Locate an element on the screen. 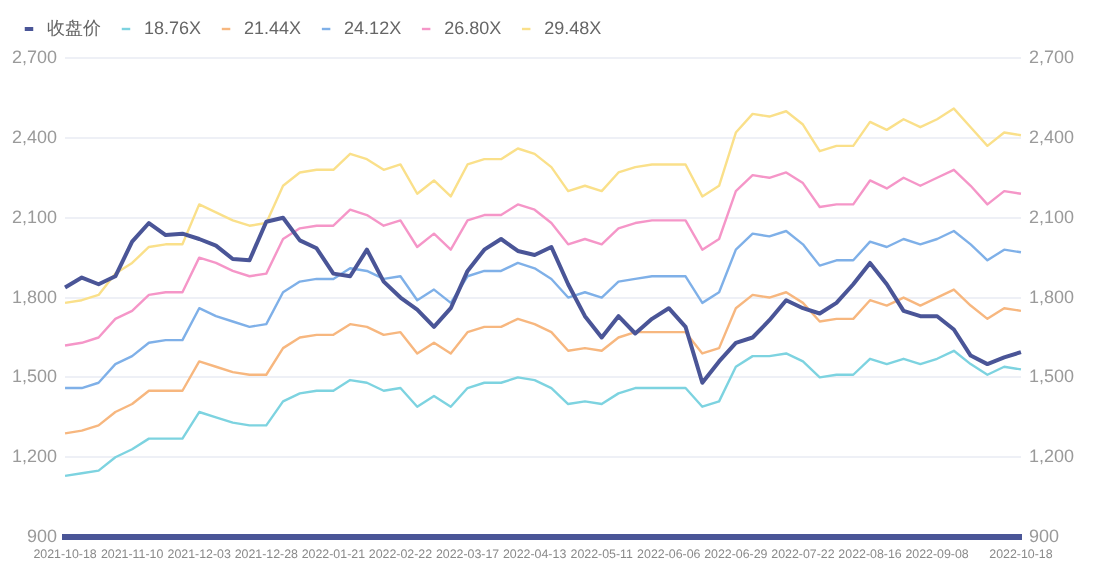 This screenshot has height=576, width=1094. y-tick-label: 2,400 is located at coordinates (34, 136).